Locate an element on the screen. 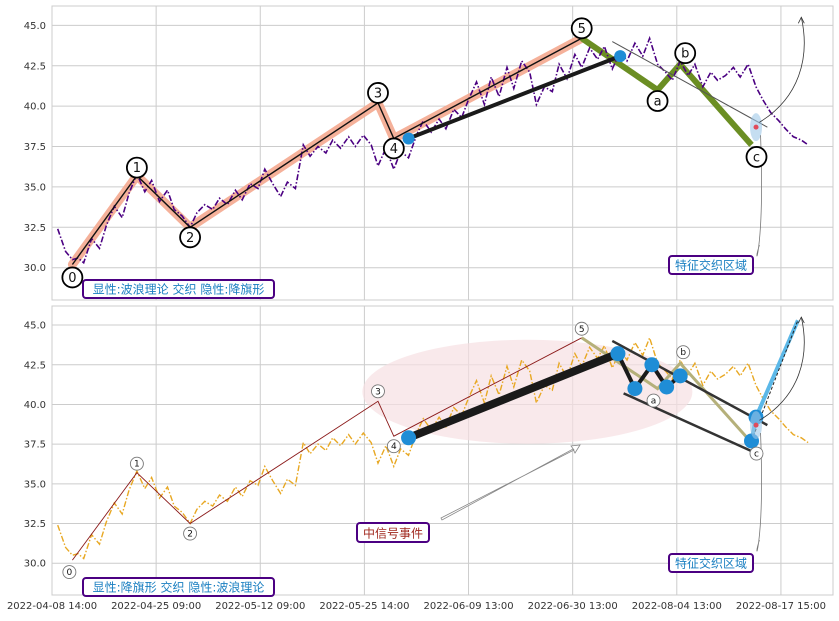 Image resolution: width=839 pixels, height=621 pixels. x-tick-label: 2022-04-08 14:00 is located at coordinates (52, 606).